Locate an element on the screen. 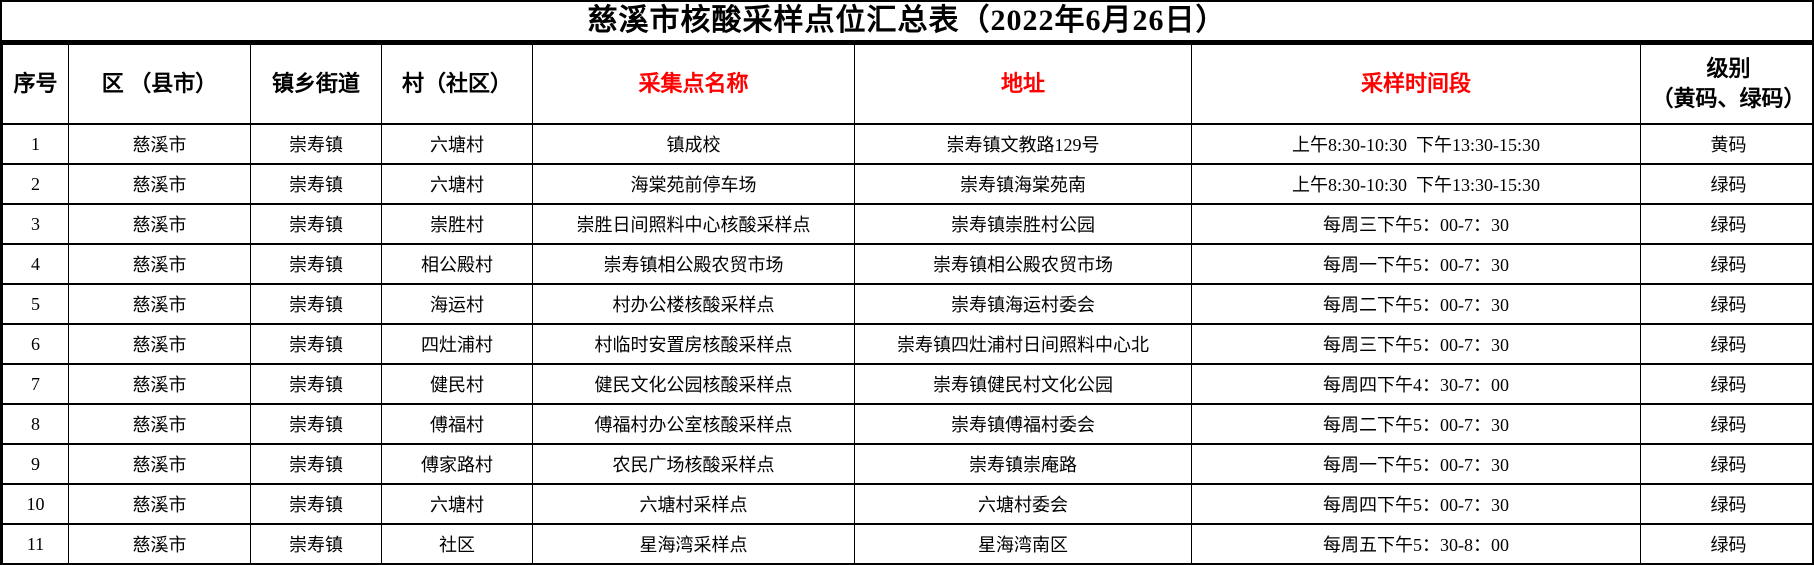 Image resolution: width=1814 pixels, height=565 pixels. table-row-11: 11 慈溪市 崇寿镇 社区 星海湾采样点 星海湾南区 每周五下午5：30-8：00 绿码 is located at coordinates (907, 543).